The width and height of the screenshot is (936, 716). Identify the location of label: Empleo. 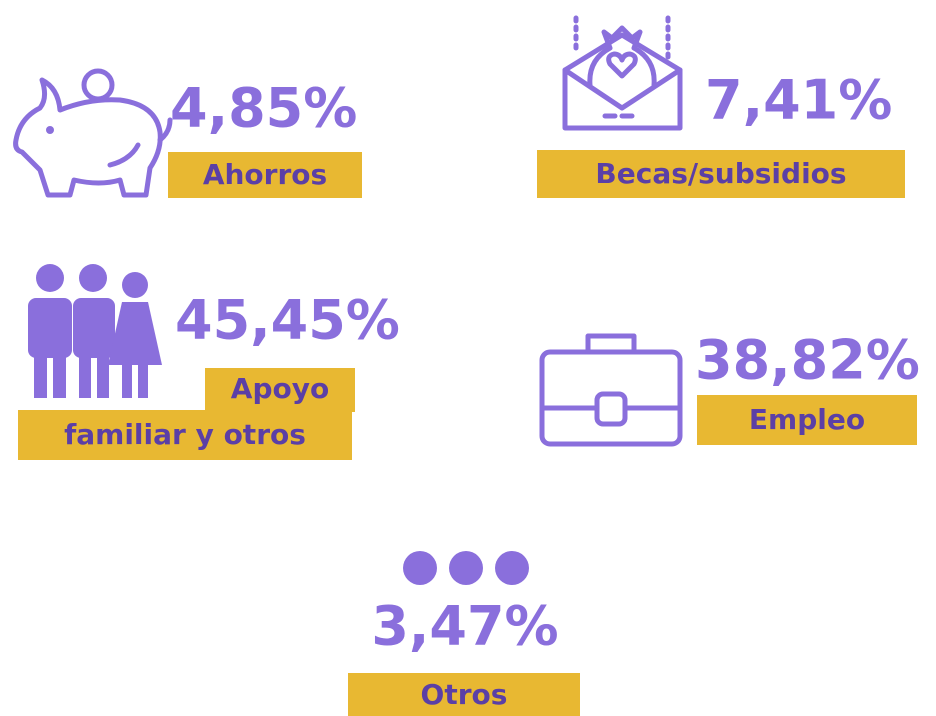
(807, 419).